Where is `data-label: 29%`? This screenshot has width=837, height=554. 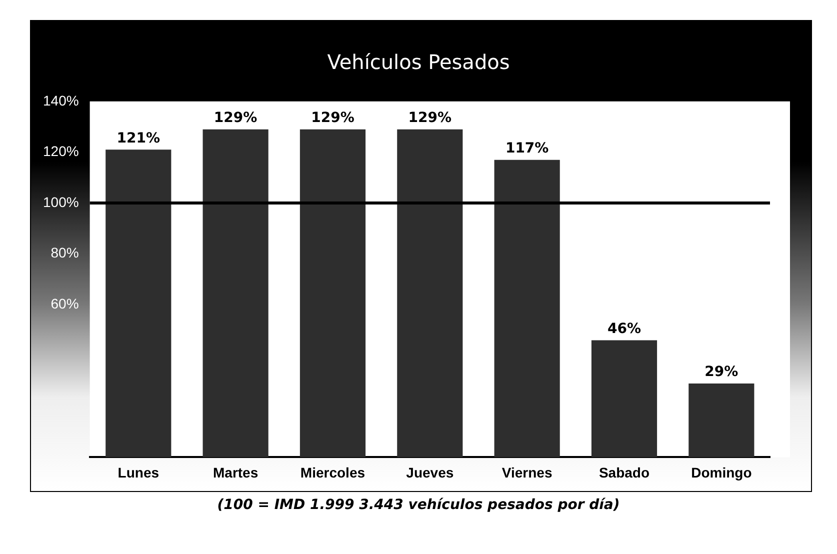 data-label: 29% is located at coordinates (721, 372).